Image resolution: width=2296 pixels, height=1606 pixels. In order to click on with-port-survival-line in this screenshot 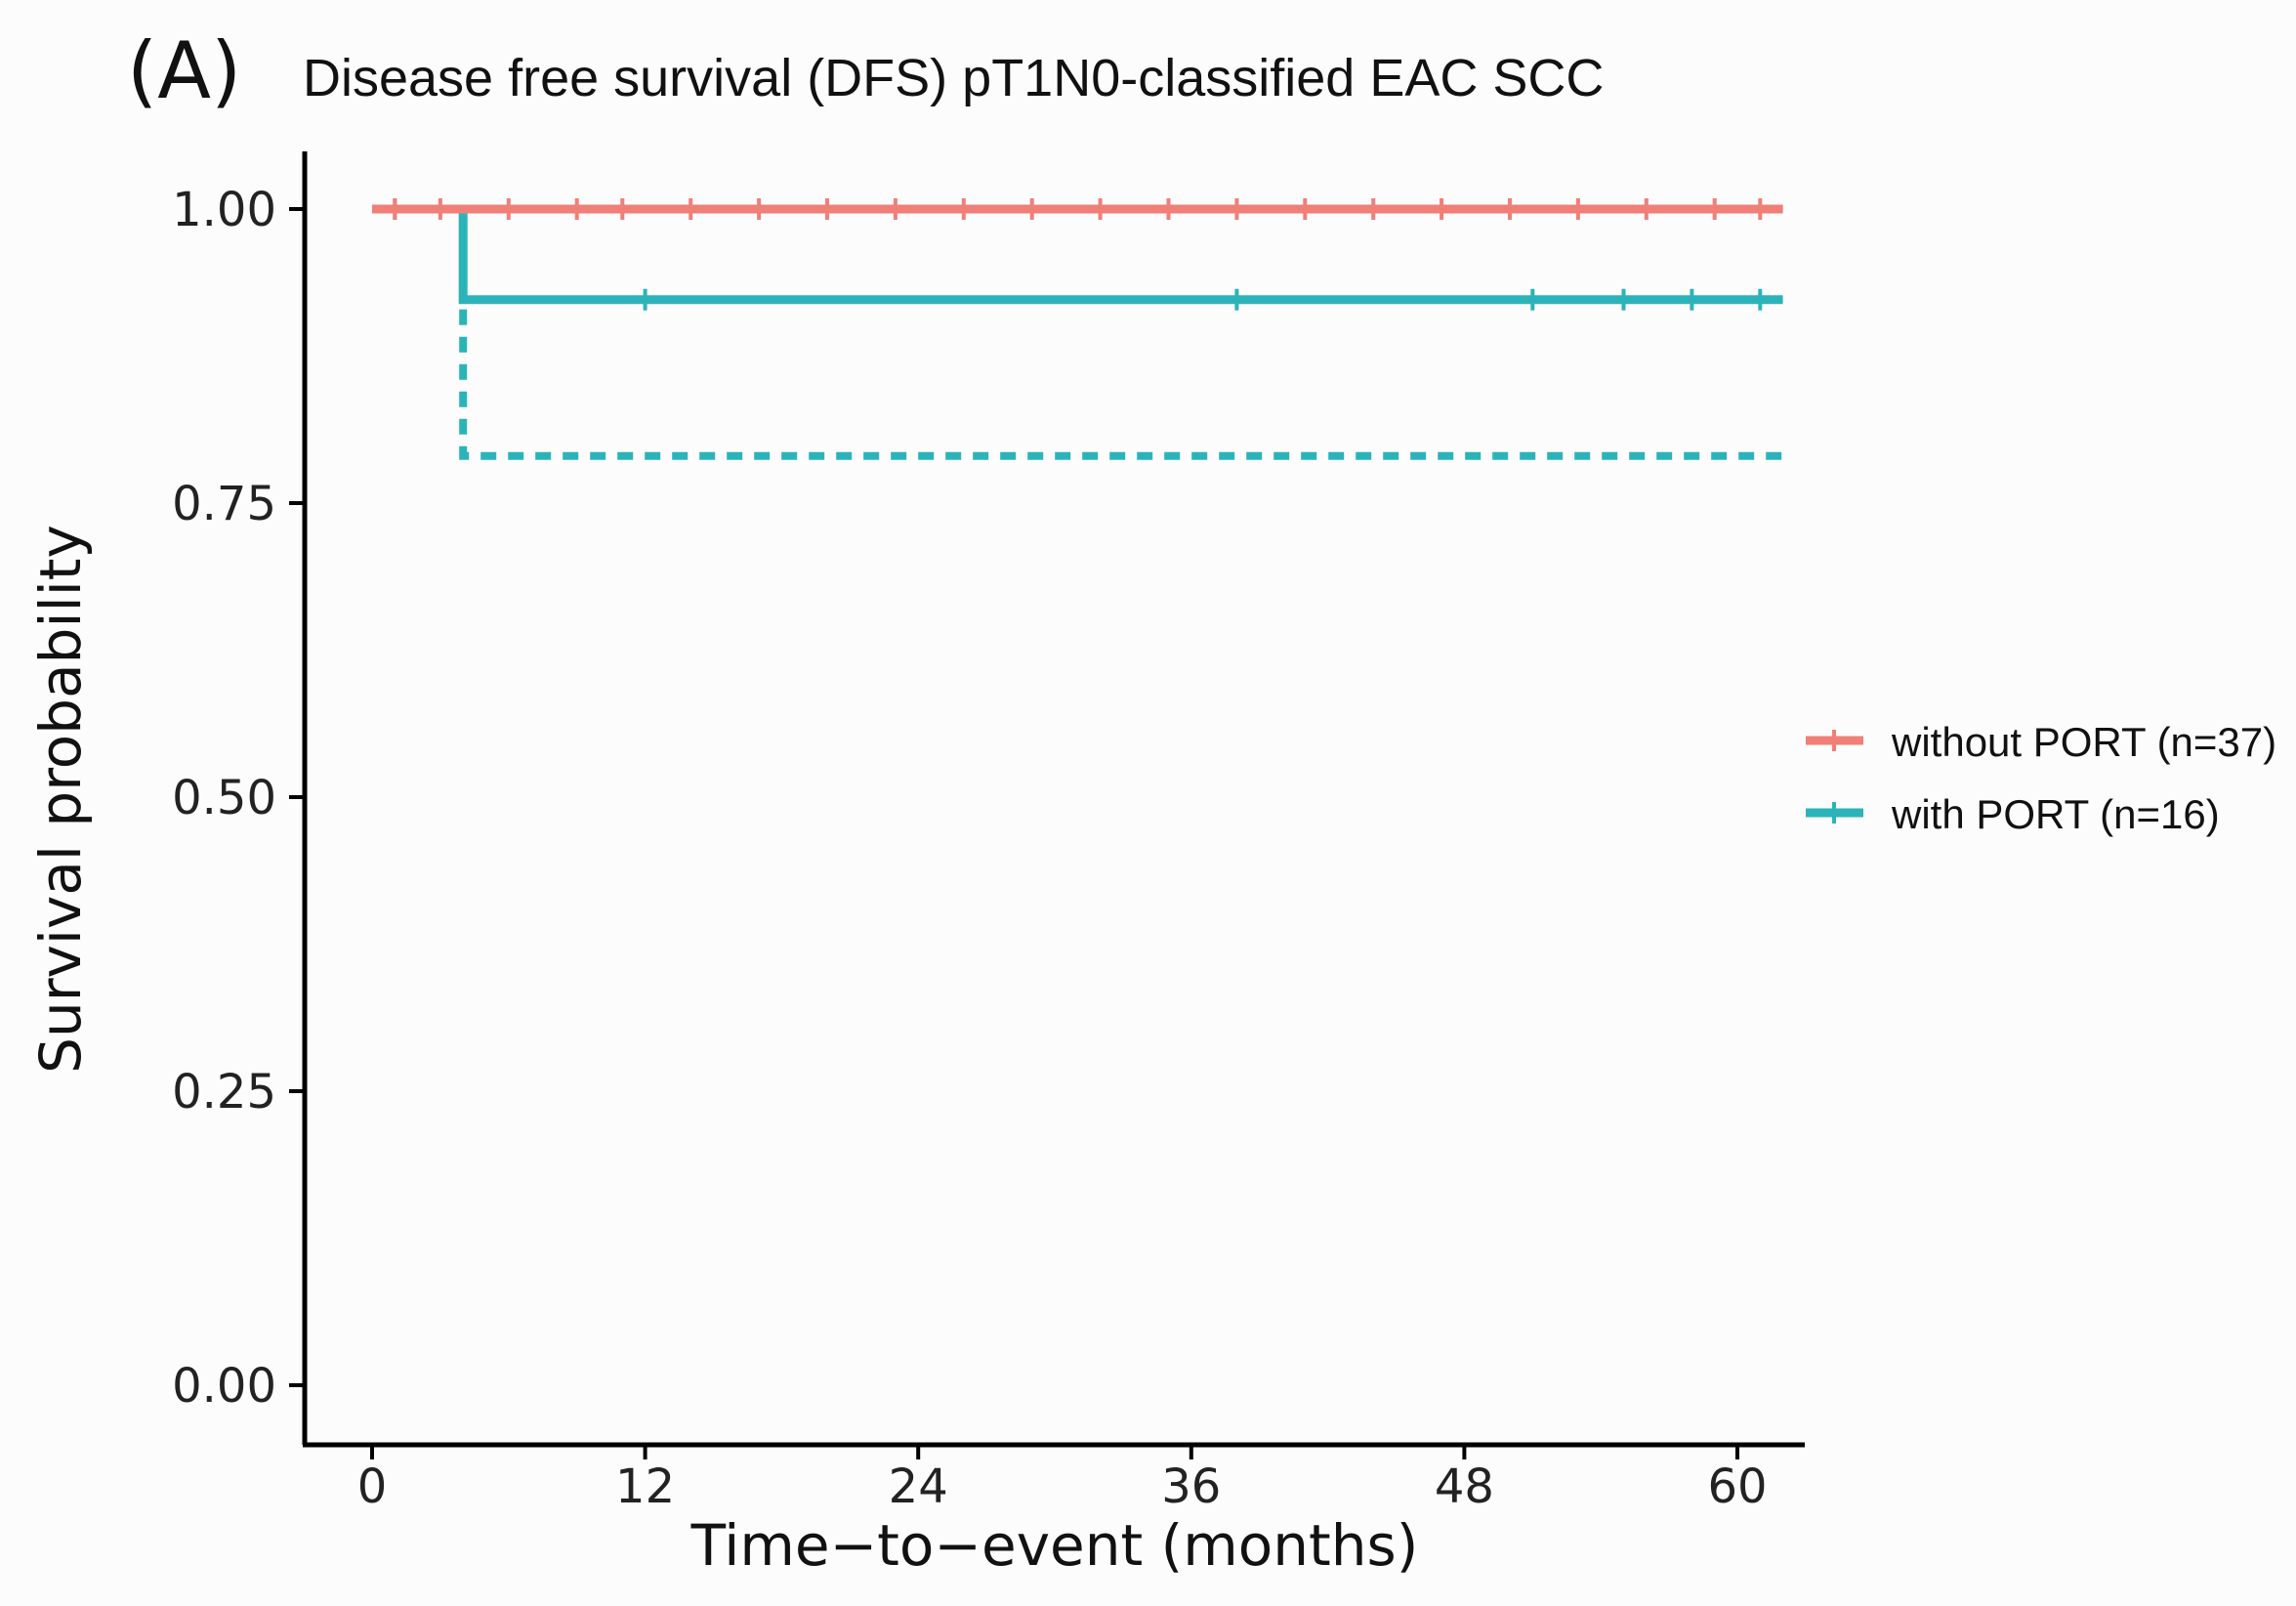, I will do `click(1077, 254)`.